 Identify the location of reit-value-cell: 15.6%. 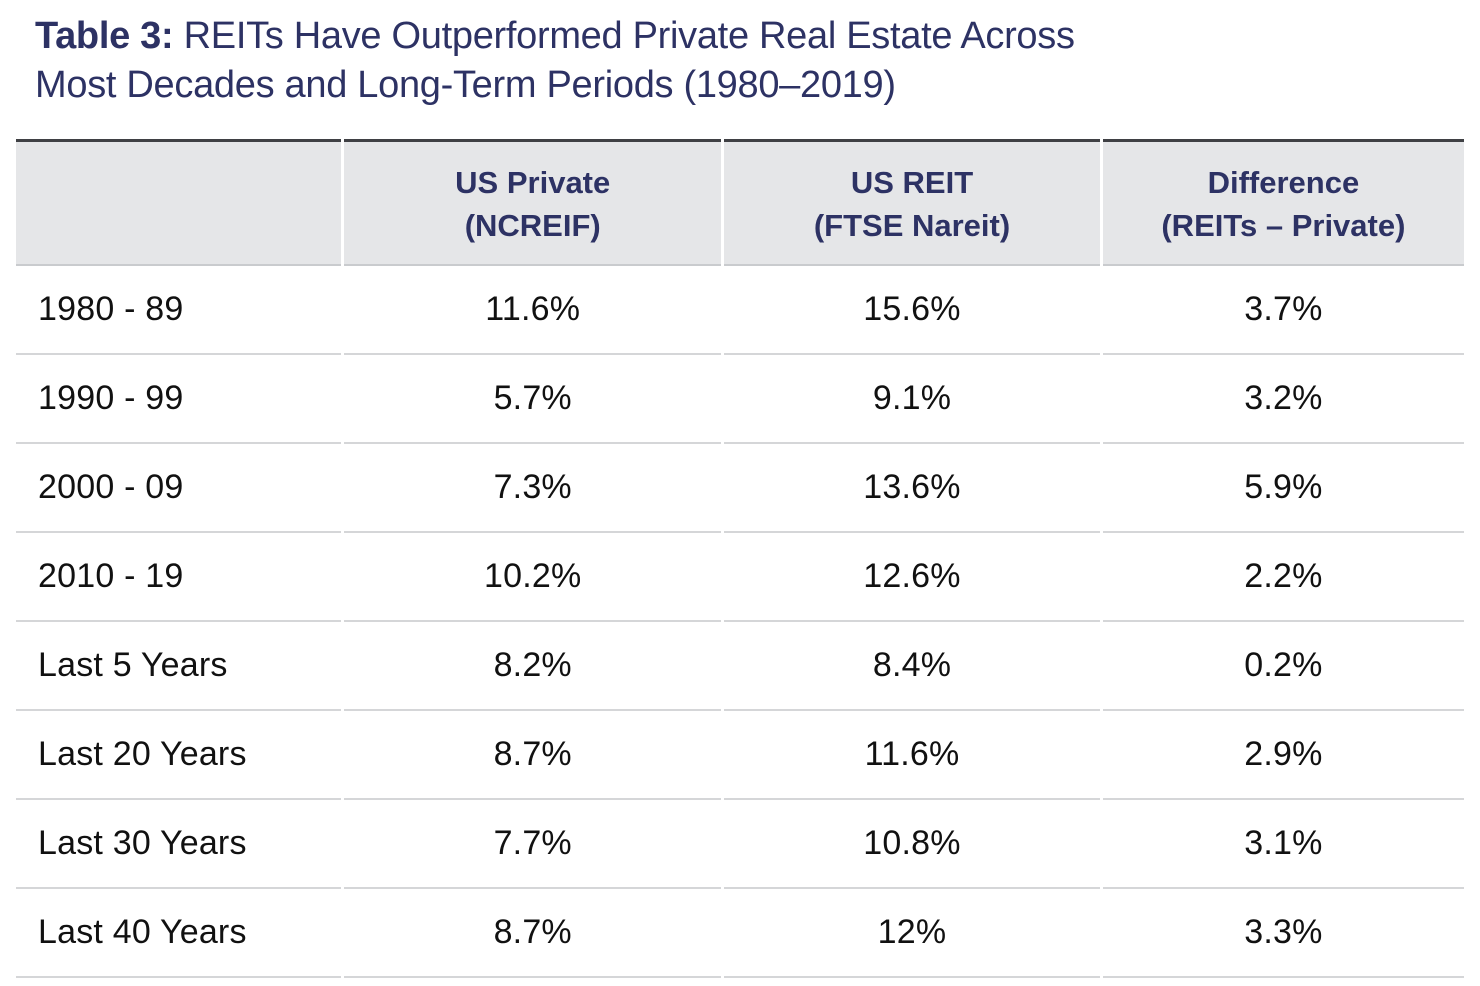
(912, 309).